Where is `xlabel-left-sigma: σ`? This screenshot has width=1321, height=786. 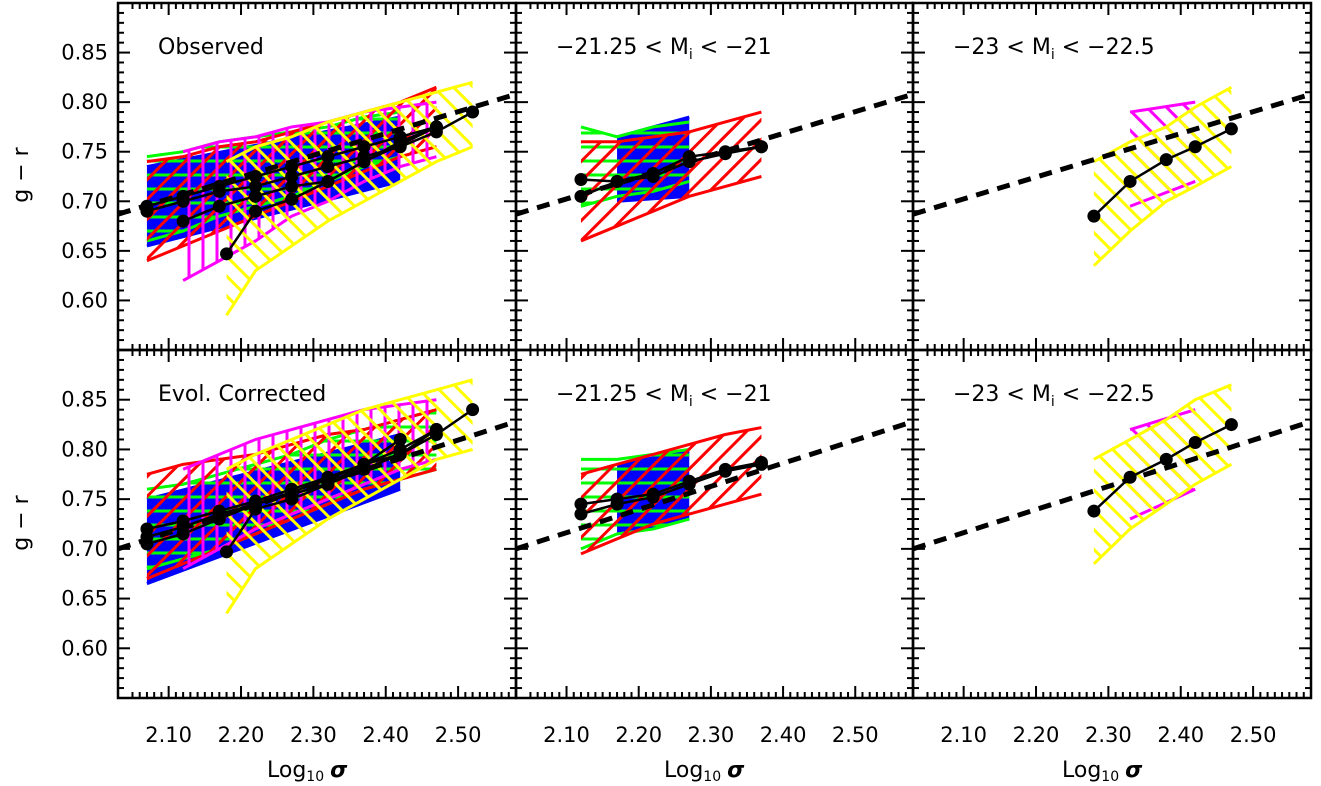
xlabel-left-sigma: σ is located at coordinates (339, 770).